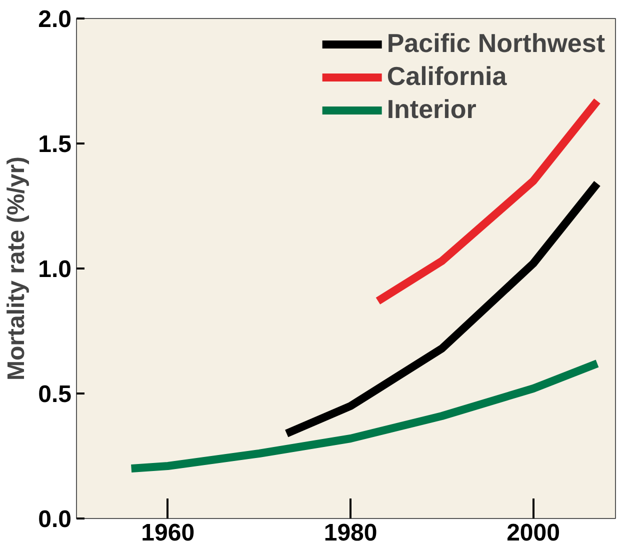  I want to click on legend-label: California, so click(446, 76).